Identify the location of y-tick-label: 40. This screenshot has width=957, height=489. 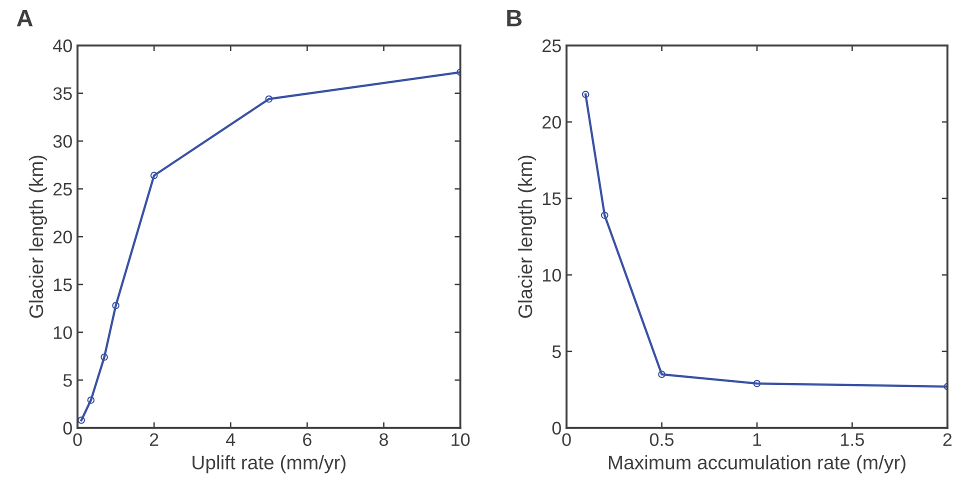
(62, 45).